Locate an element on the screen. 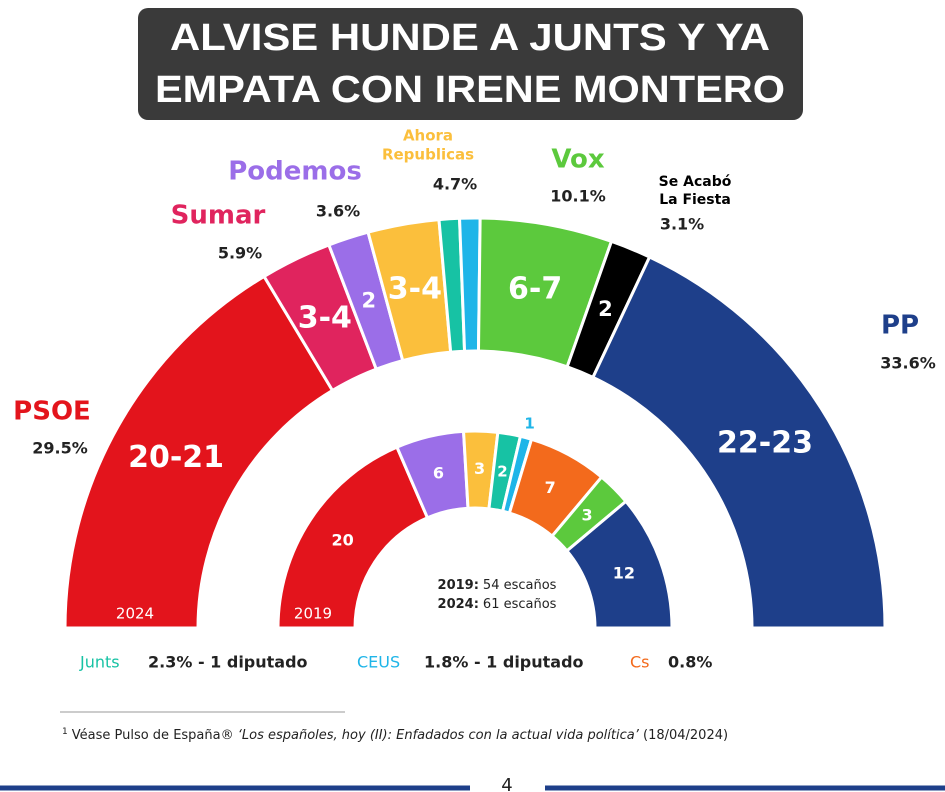 The image size is (945, 792). minor-party: CEUS is located at coordinates (378, 662).